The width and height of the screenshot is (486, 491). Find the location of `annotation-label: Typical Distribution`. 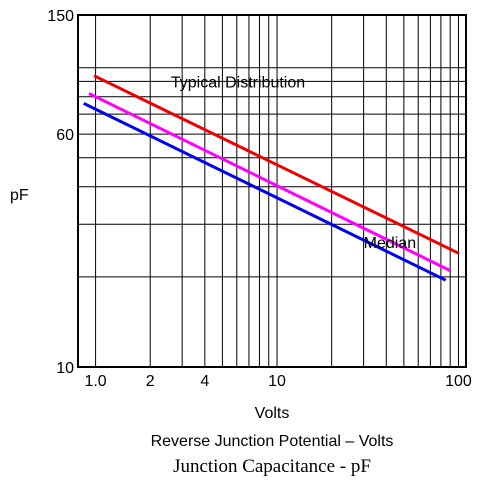

annotation-label: Typical Distribution is located at coordinates (238, 82).